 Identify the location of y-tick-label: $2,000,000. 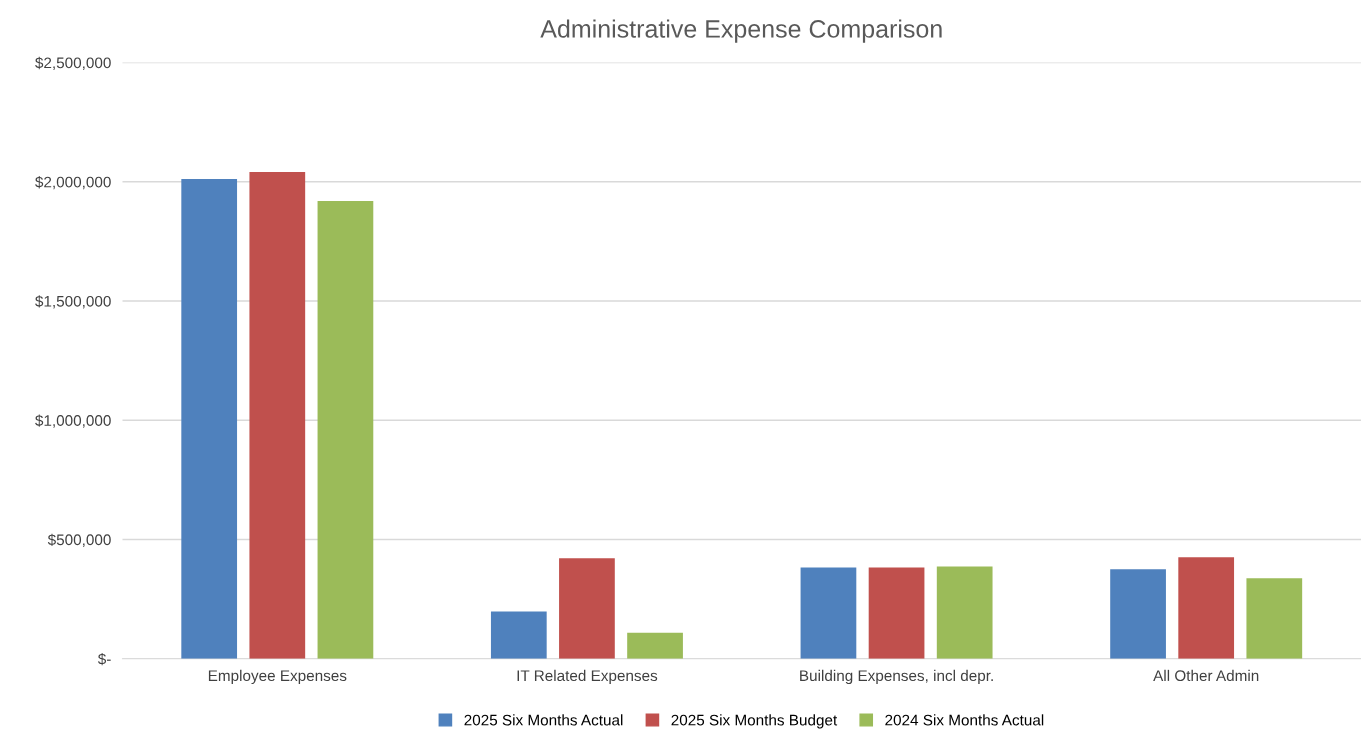
(73, 183).